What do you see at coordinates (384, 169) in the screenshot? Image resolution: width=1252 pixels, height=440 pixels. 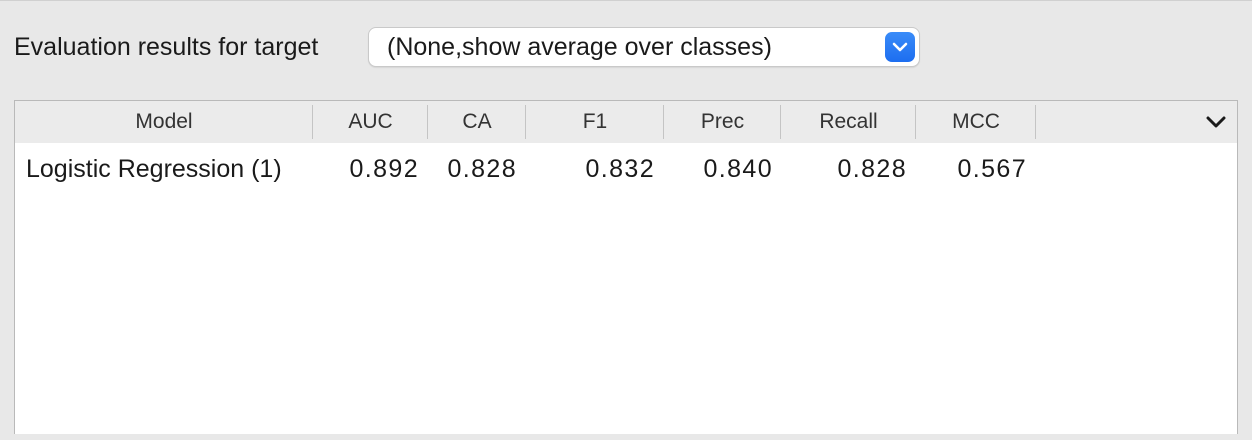 I see `cell-auc: 0.892` at bounding box center [384, 169].